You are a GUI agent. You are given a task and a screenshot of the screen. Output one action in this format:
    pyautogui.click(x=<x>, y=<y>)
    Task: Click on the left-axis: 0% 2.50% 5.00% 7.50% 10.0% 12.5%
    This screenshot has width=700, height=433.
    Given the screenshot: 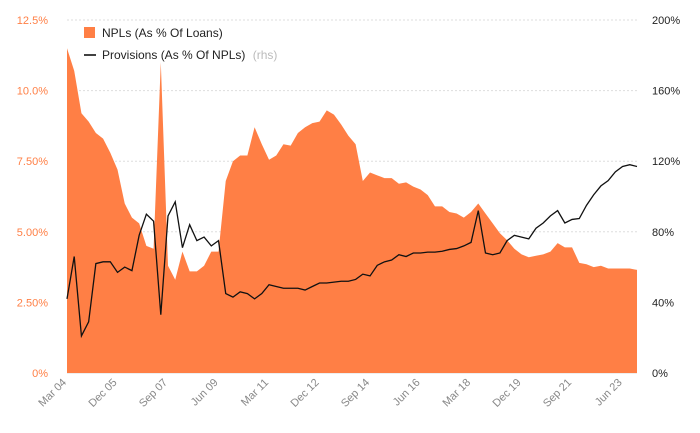 What is the action you would take?
    pyautogui.click(x=32, y=197)
    